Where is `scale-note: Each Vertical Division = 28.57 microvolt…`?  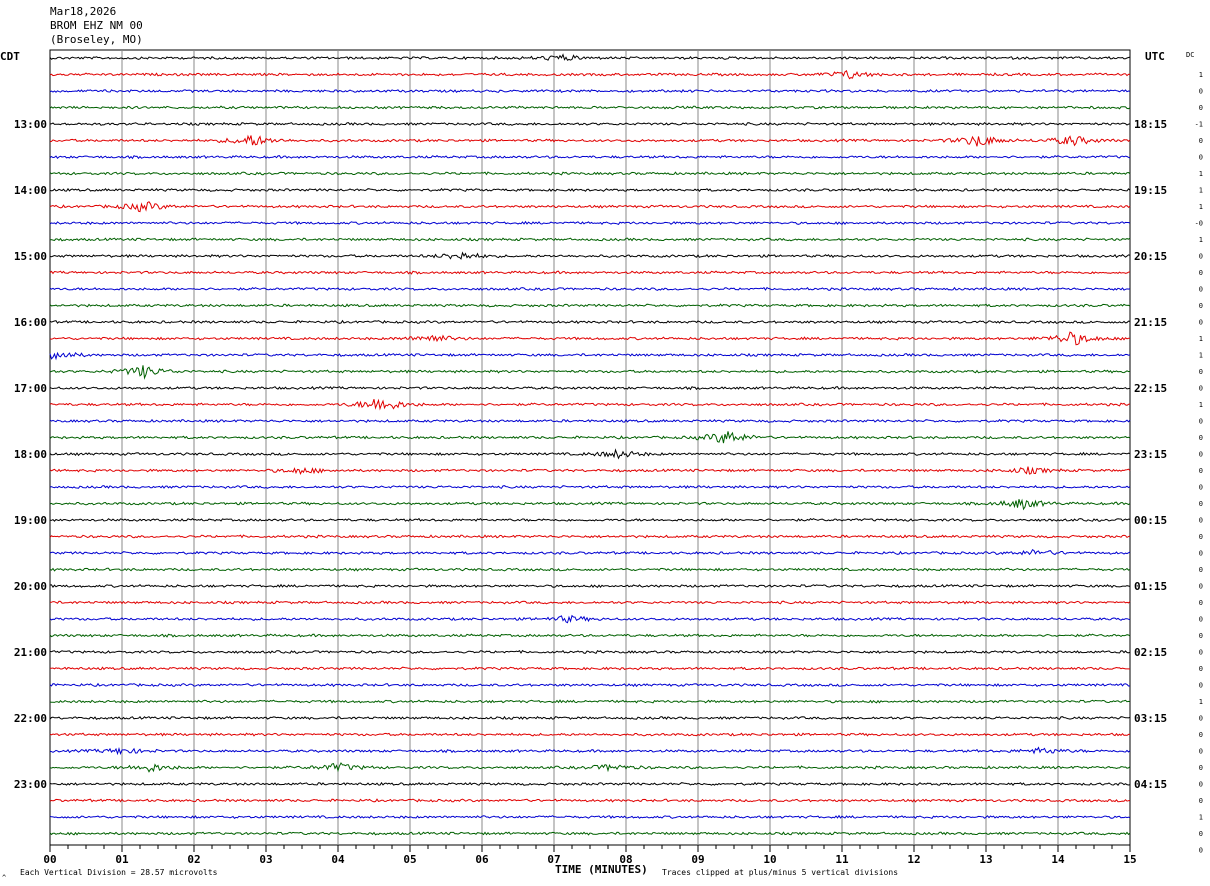
scale-note: Each Vertical Division = 28.57 microvolt… is located at coordinates (119, 872).